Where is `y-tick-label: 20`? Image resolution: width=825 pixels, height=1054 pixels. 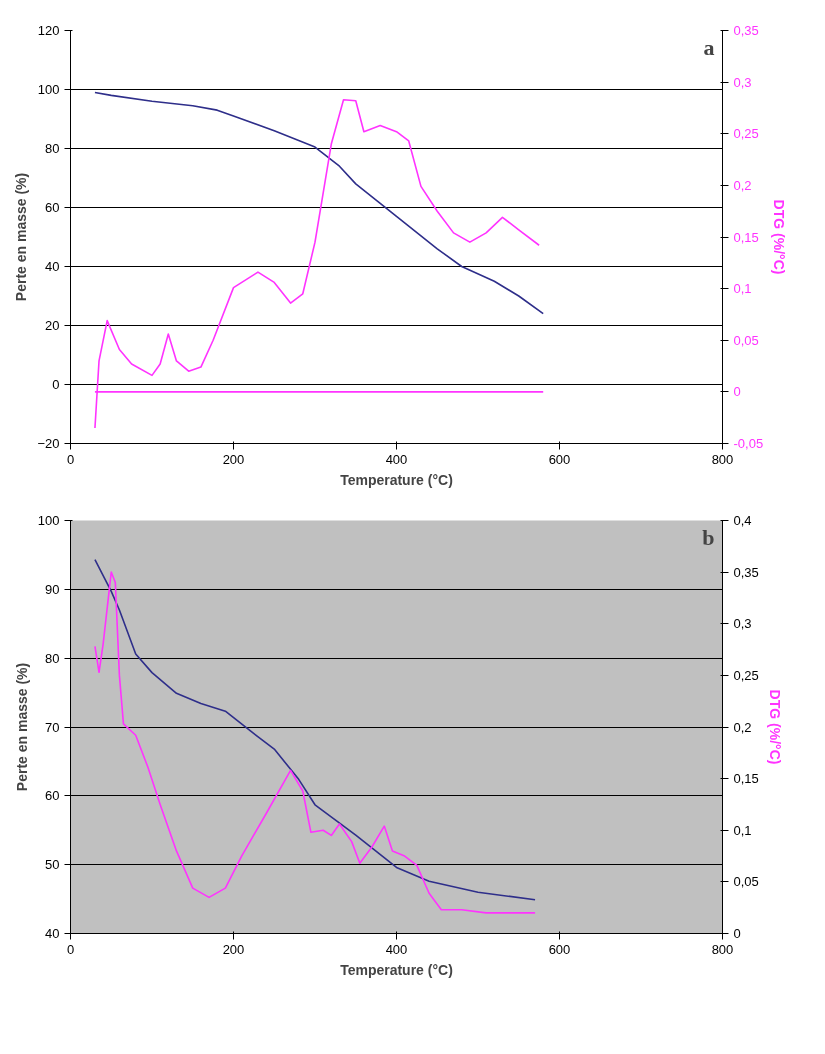 y-tick-label: 20 is located at coordinates (52, 325).